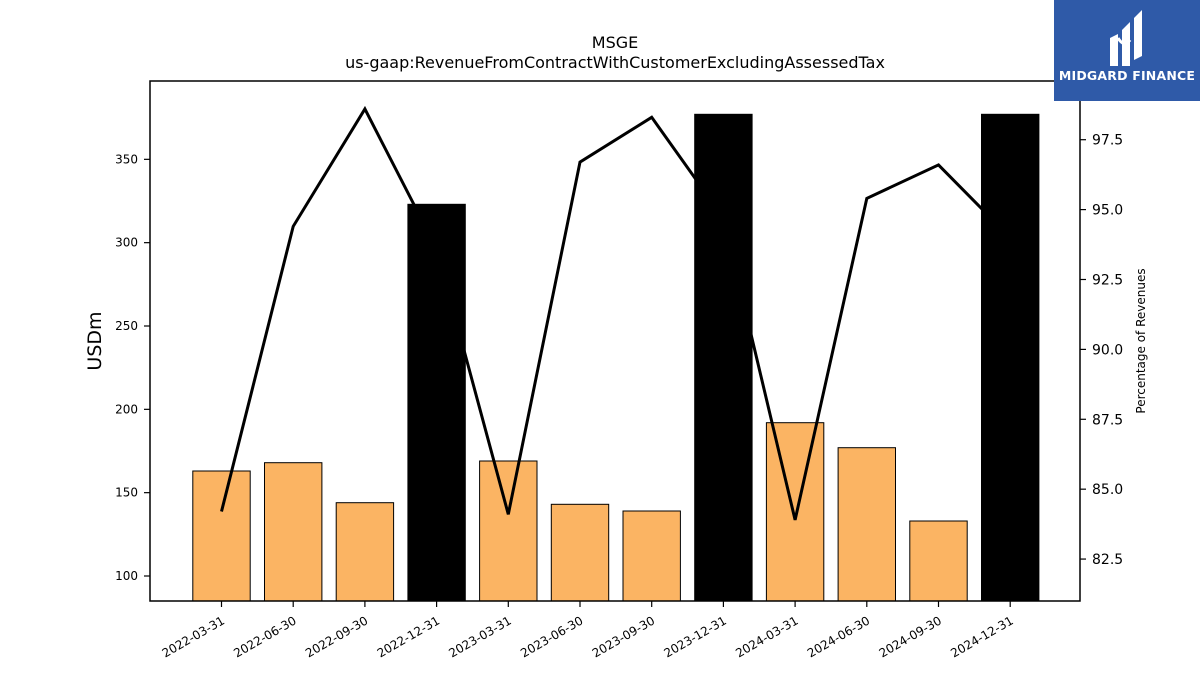  I want to click on y-tick-label: 150, so click(126, 493).